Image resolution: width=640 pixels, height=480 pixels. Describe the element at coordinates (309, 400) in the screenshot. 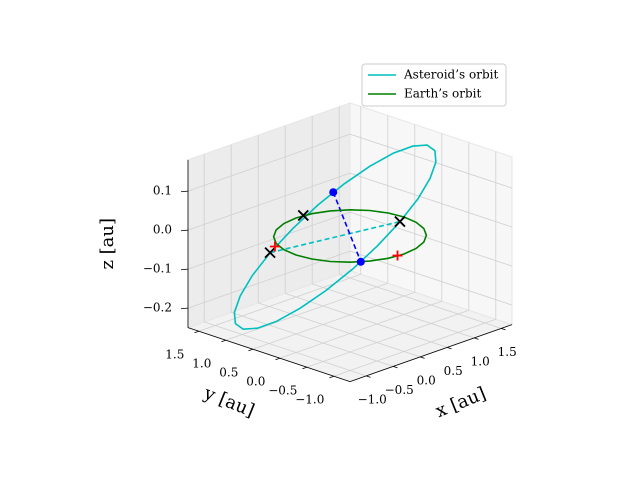

I see `y-tick-label: −1.0` at that location.